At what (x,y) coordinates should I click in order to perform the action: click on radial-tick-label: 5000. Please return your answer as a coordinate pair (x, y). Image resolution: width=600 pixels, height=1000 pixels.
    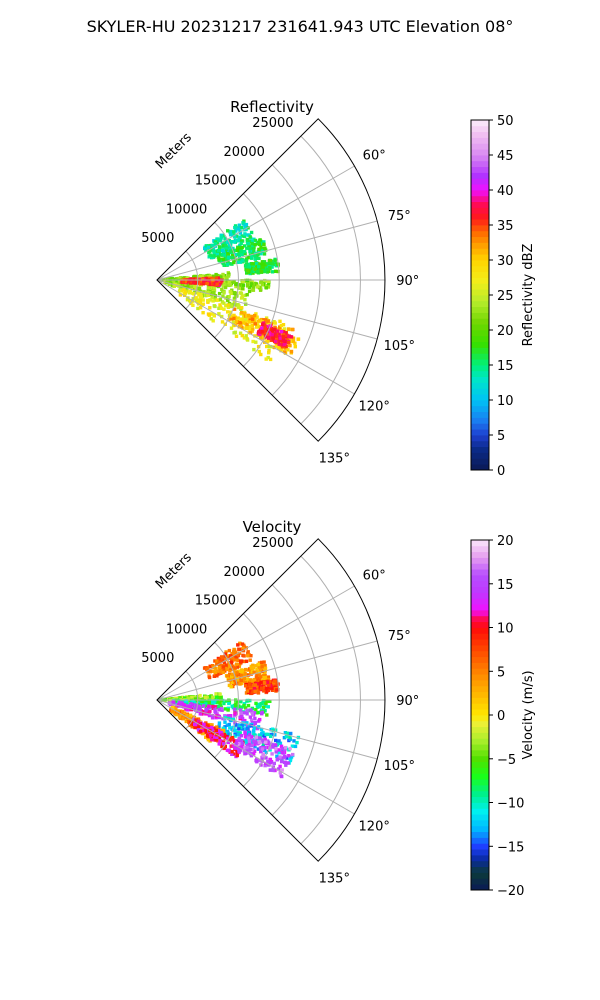
    Looking at the image, I should click on (157, 658).